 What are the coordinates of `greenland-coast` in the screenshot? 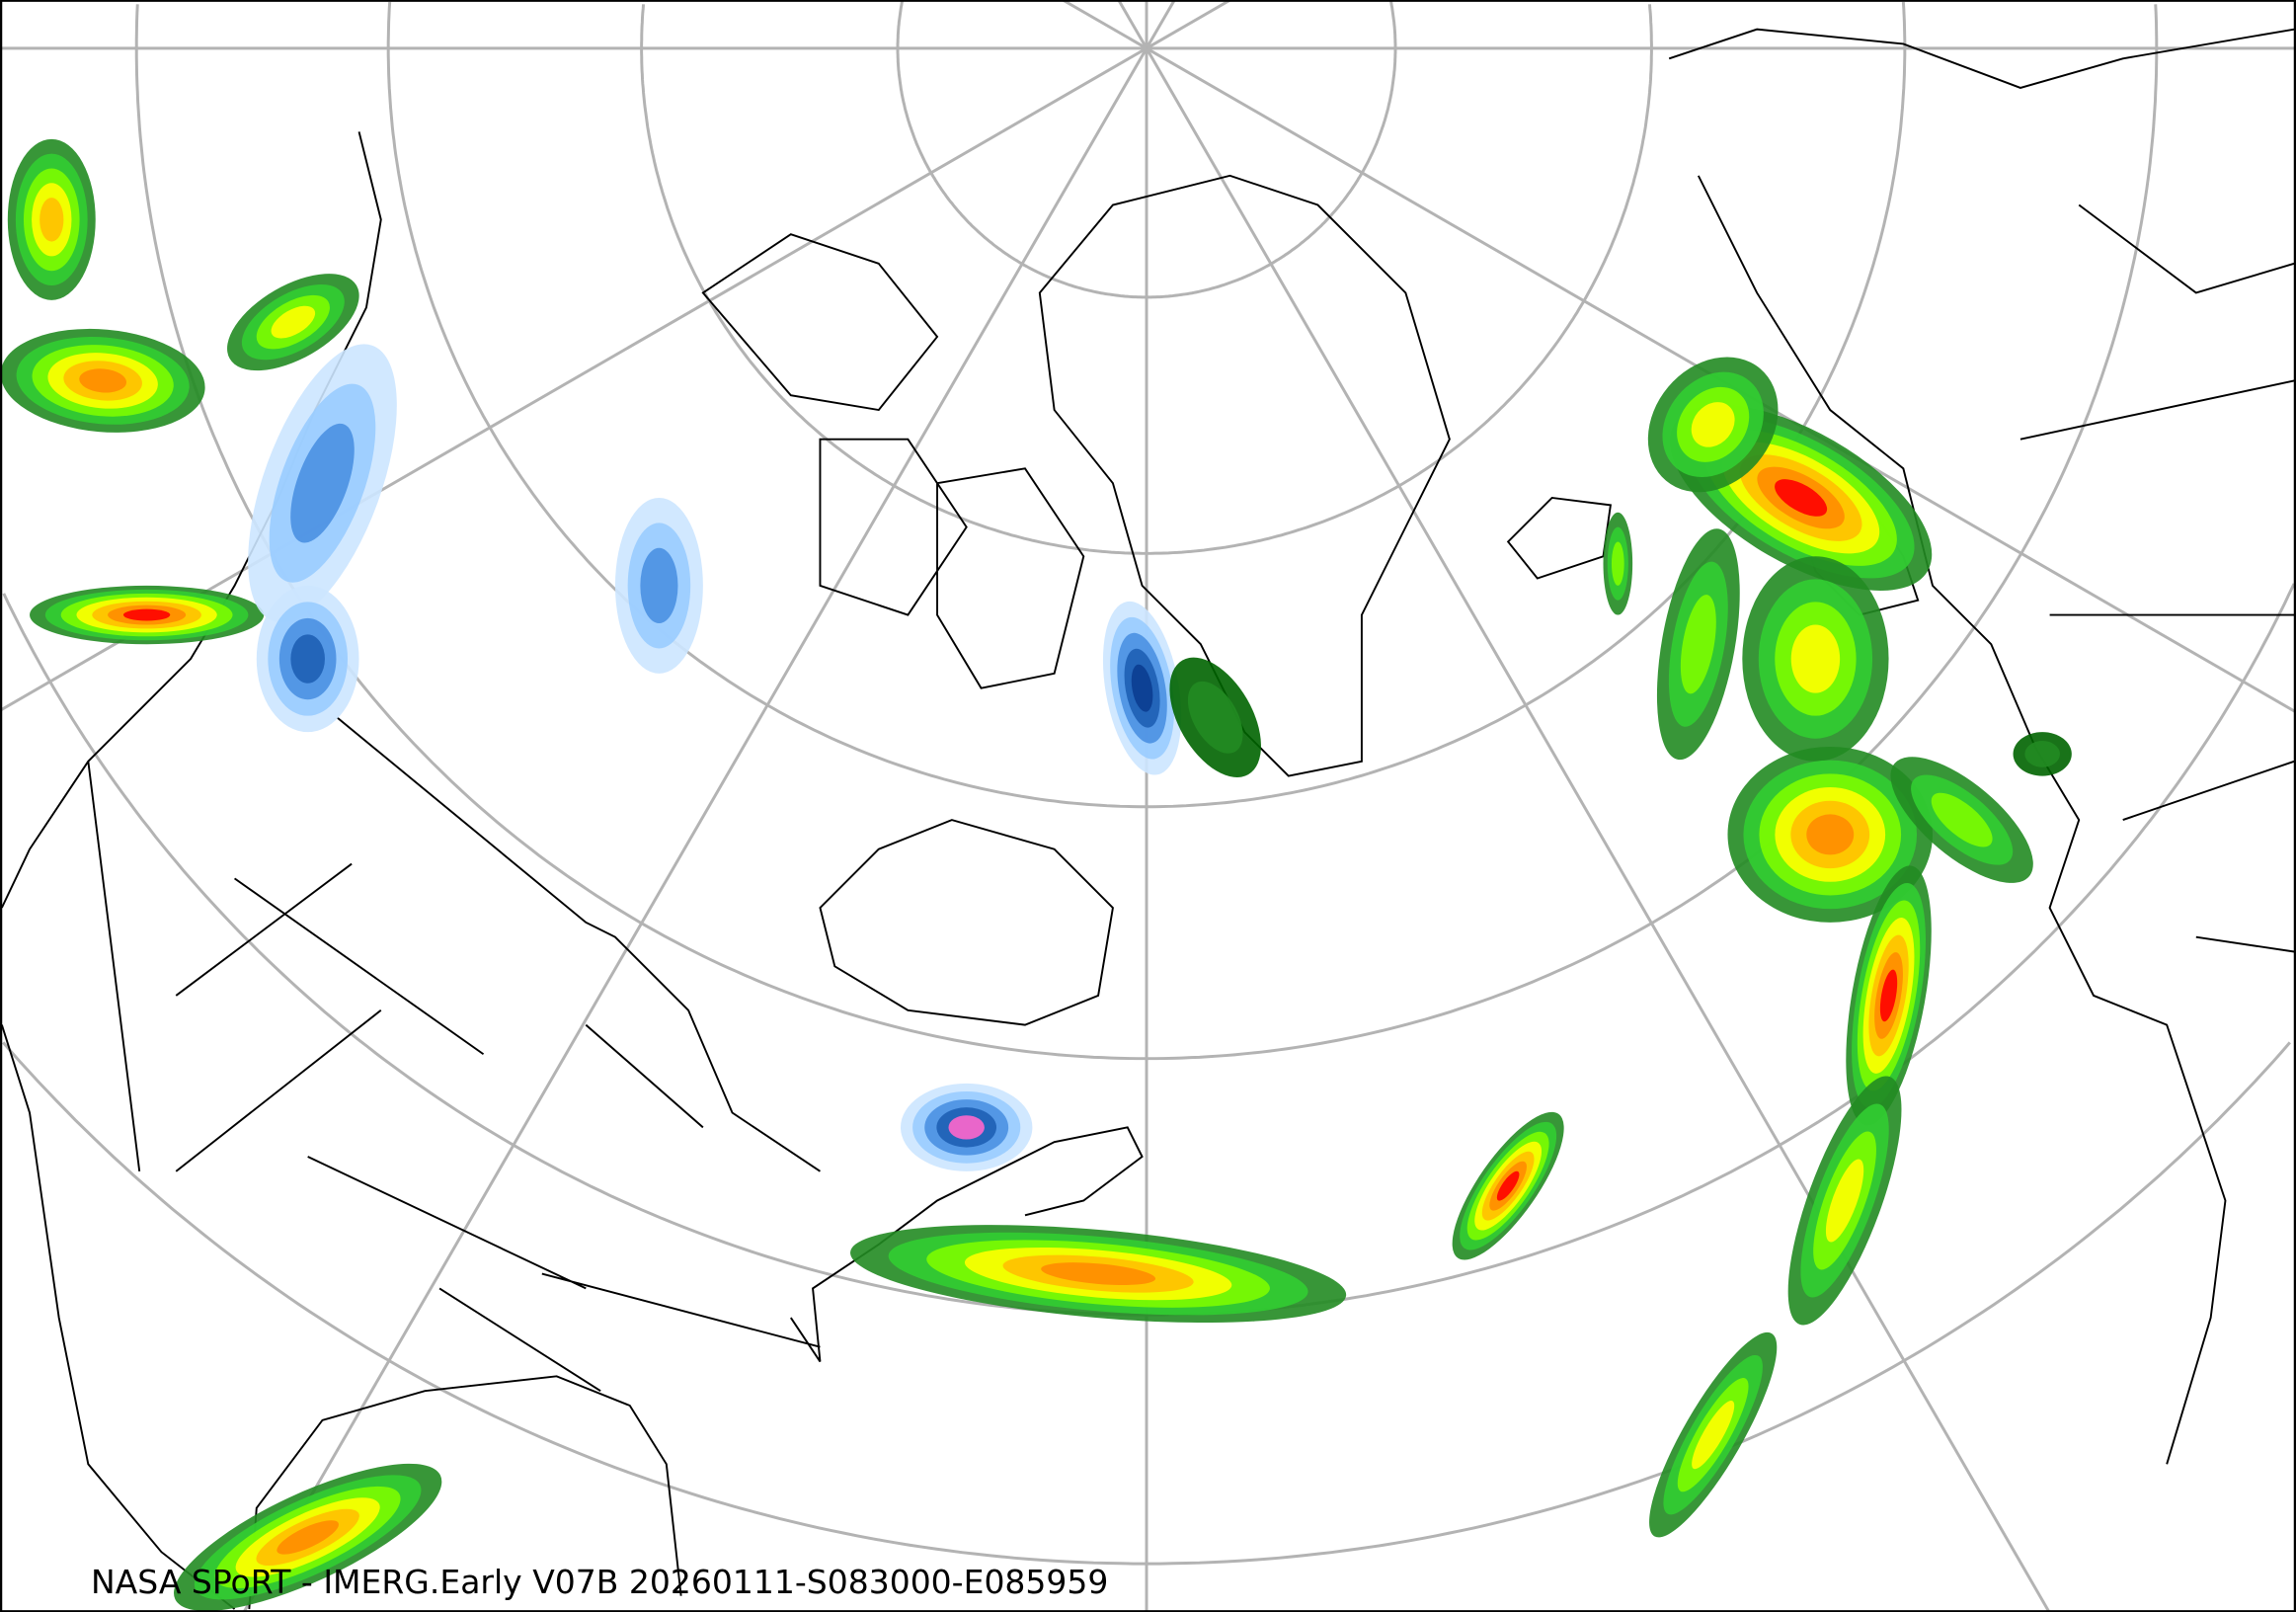 It's located at (1244, 476).